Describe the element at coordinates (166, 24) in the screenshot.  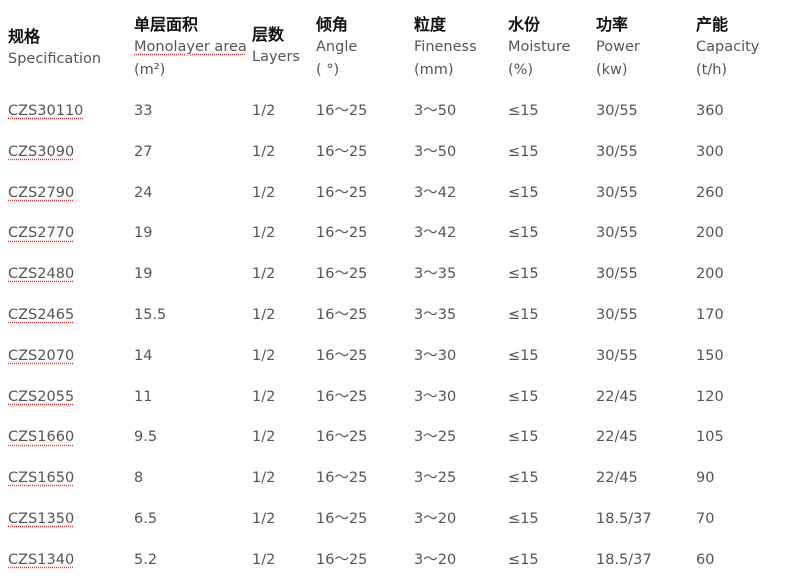
I see `header-zh: 单层面积` at that location.